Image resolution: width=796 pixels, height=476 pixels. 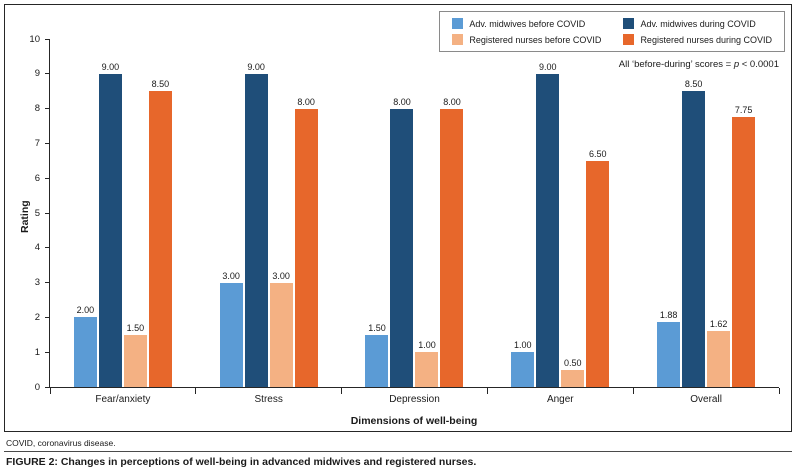 I want to click on bar-wrap: 0.50, so click(x=573, y=213).